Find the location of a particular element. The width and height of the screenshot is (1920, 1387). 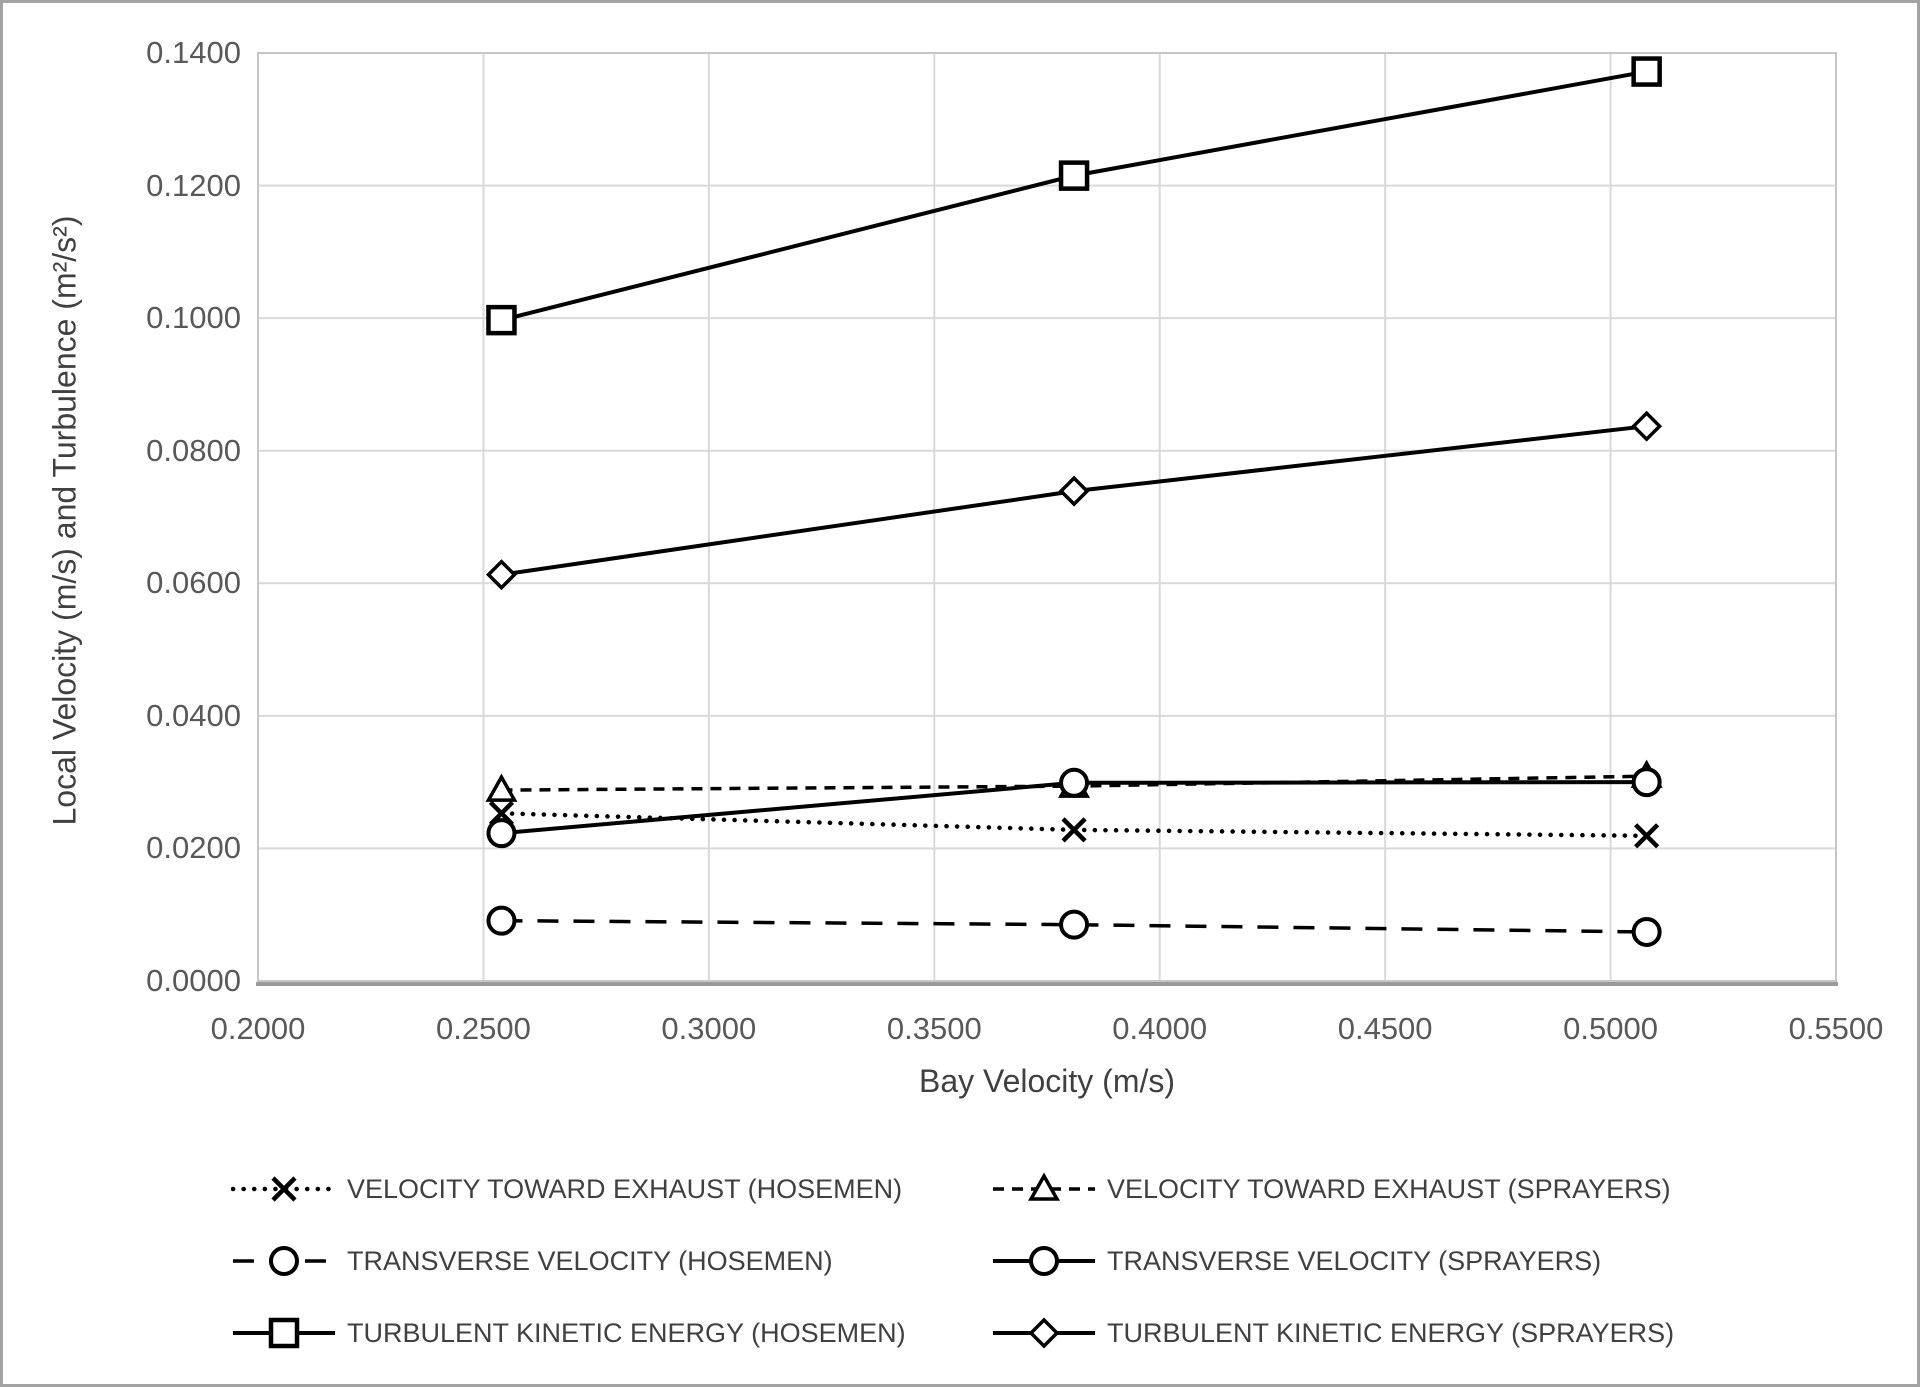

y-tick-label: 0.1000 is located at coordinates (193, 318).